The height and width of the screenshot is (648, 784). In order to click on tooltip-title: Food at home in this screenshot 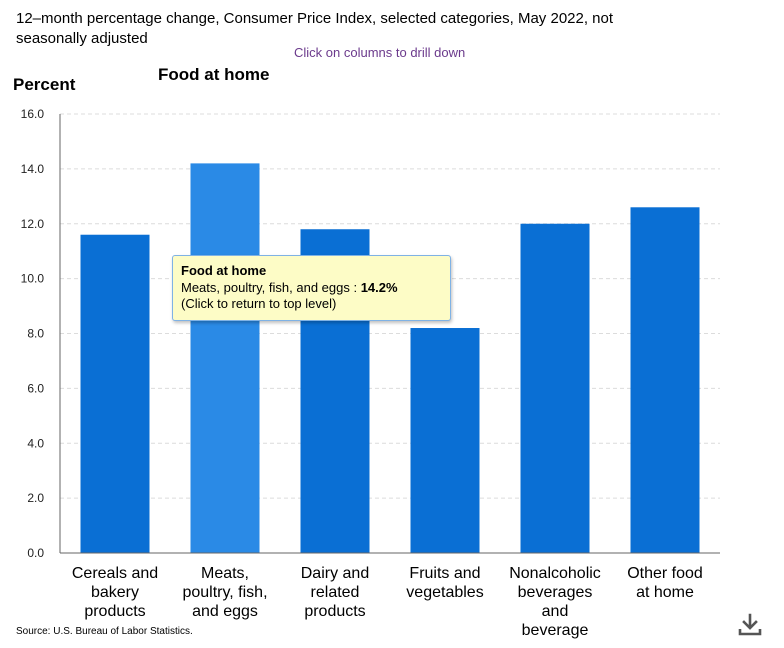, I will do `click(224, 270)`.